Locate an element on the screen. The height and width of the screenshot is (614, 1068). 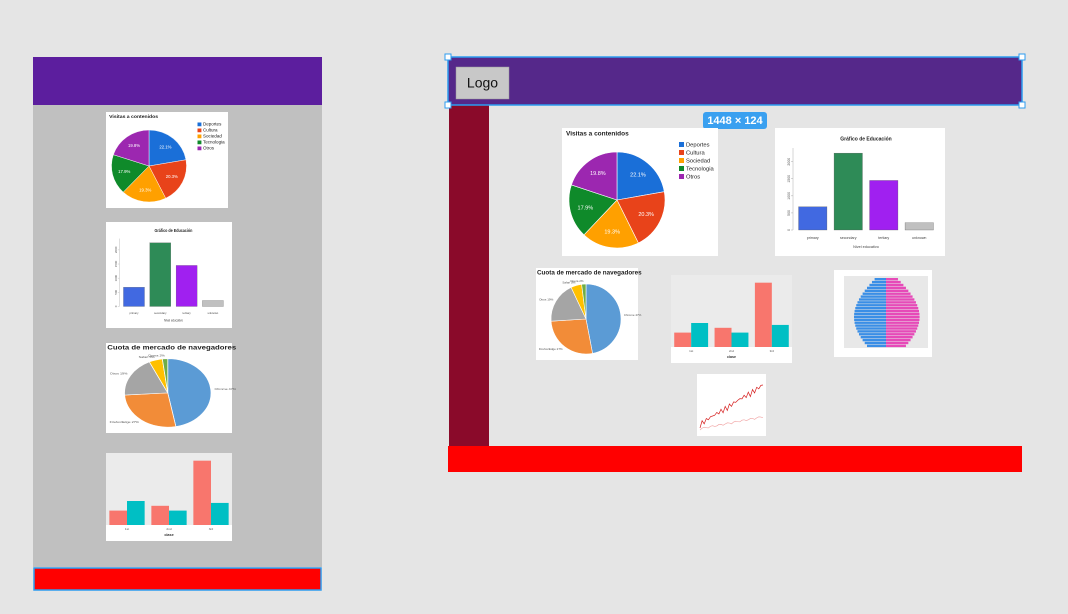
legend-label: Cultura is located at coordinates (695, 153).